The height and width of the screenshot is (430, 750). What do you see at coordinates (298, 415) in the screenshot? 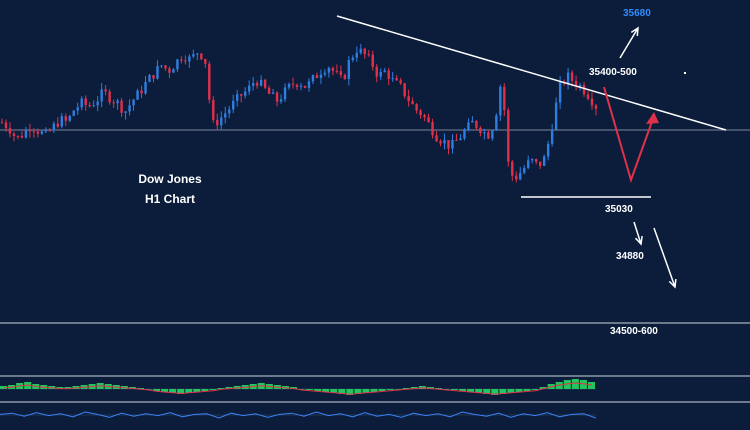
I see `oscillator-panel` at bounding box center [298, 415].